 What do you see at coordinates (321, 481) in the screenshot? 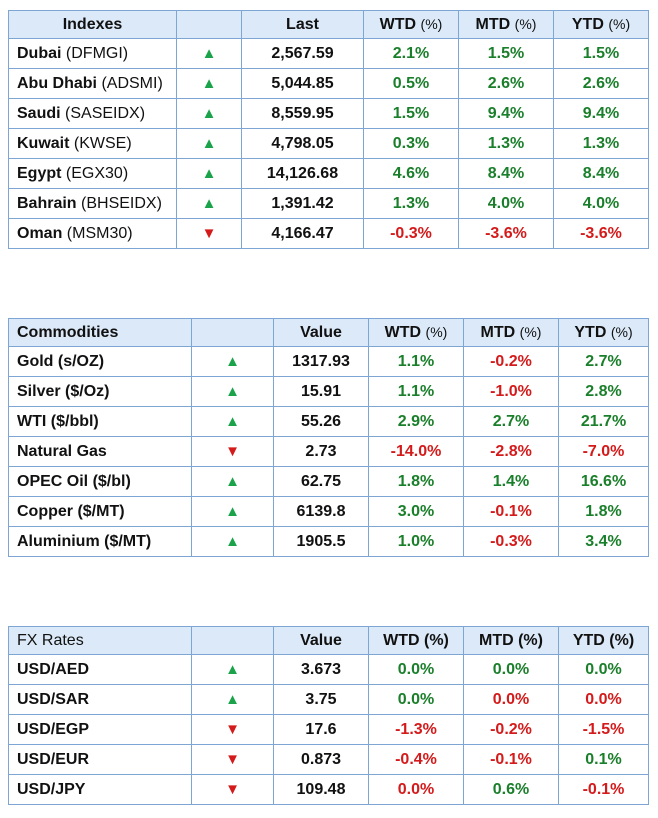
I see `commodities-row-value: 62.75` at bounding box center [321, 481].